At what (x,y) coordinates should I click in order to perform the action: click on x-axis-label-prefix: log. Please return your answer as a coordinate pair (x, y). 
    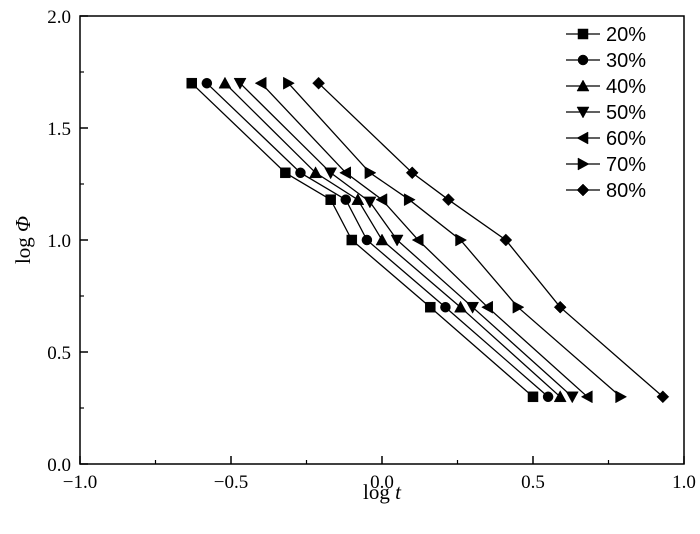
    Looking at the image, I should click on (376, 492).